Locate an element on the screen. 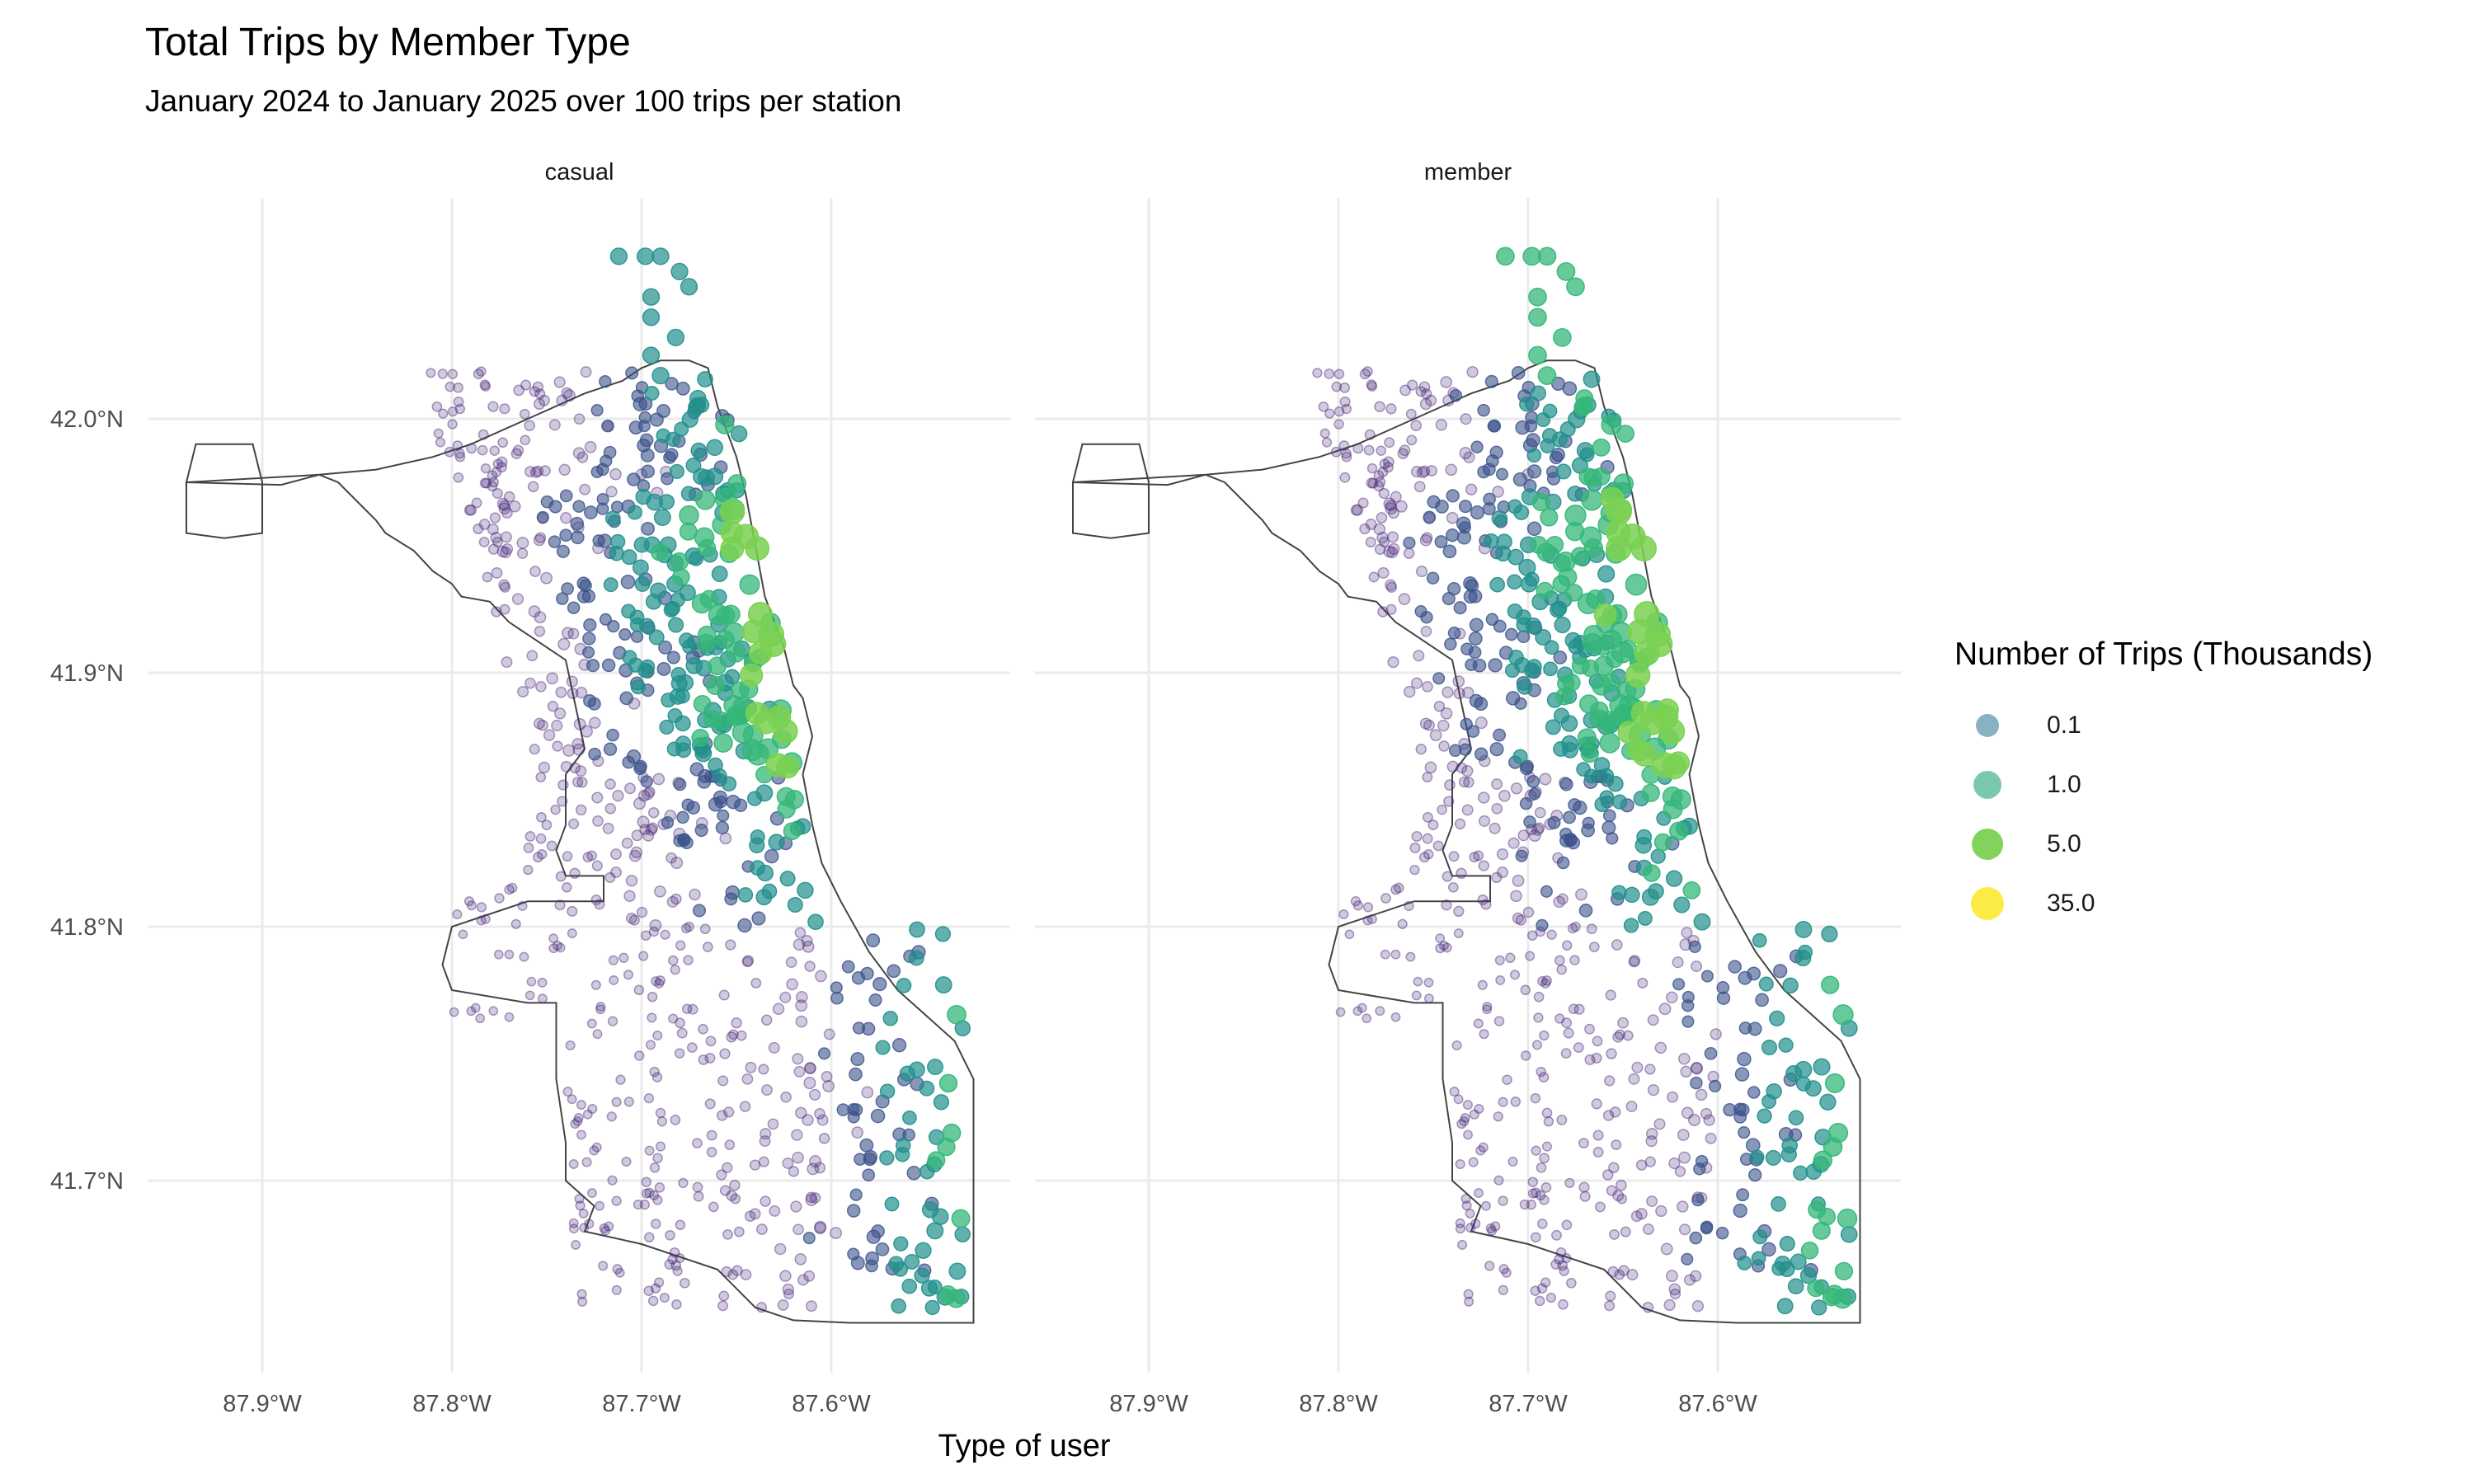  legend-entries: 0.1 1.0 5.0 35.0 is located at coordinates (2163, 814).